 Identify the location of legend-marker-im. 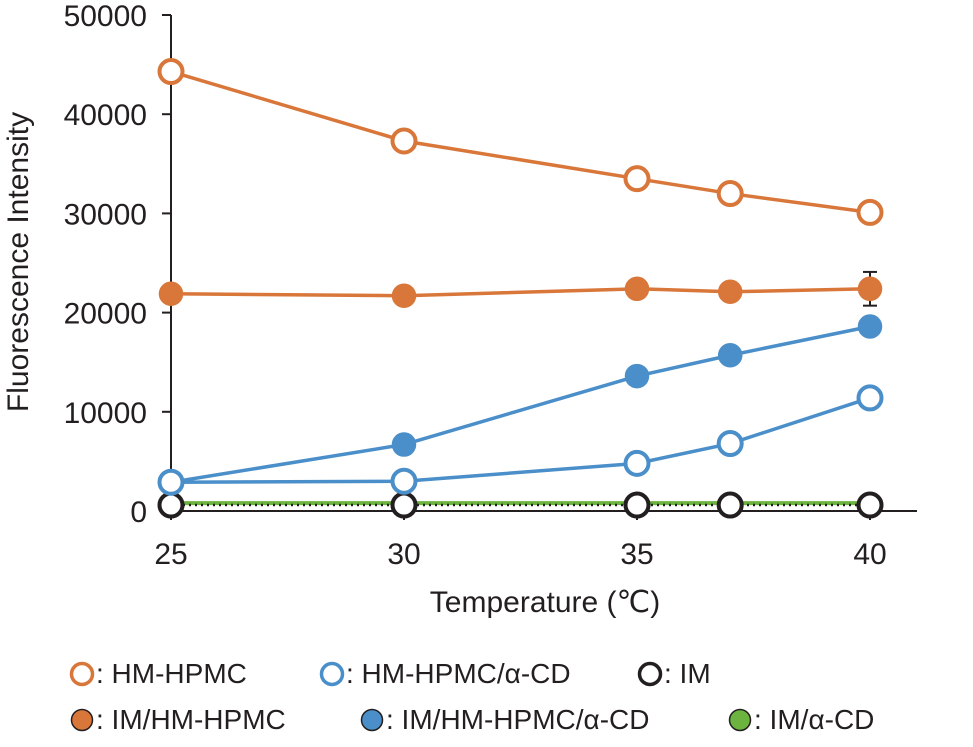
(650, 674).